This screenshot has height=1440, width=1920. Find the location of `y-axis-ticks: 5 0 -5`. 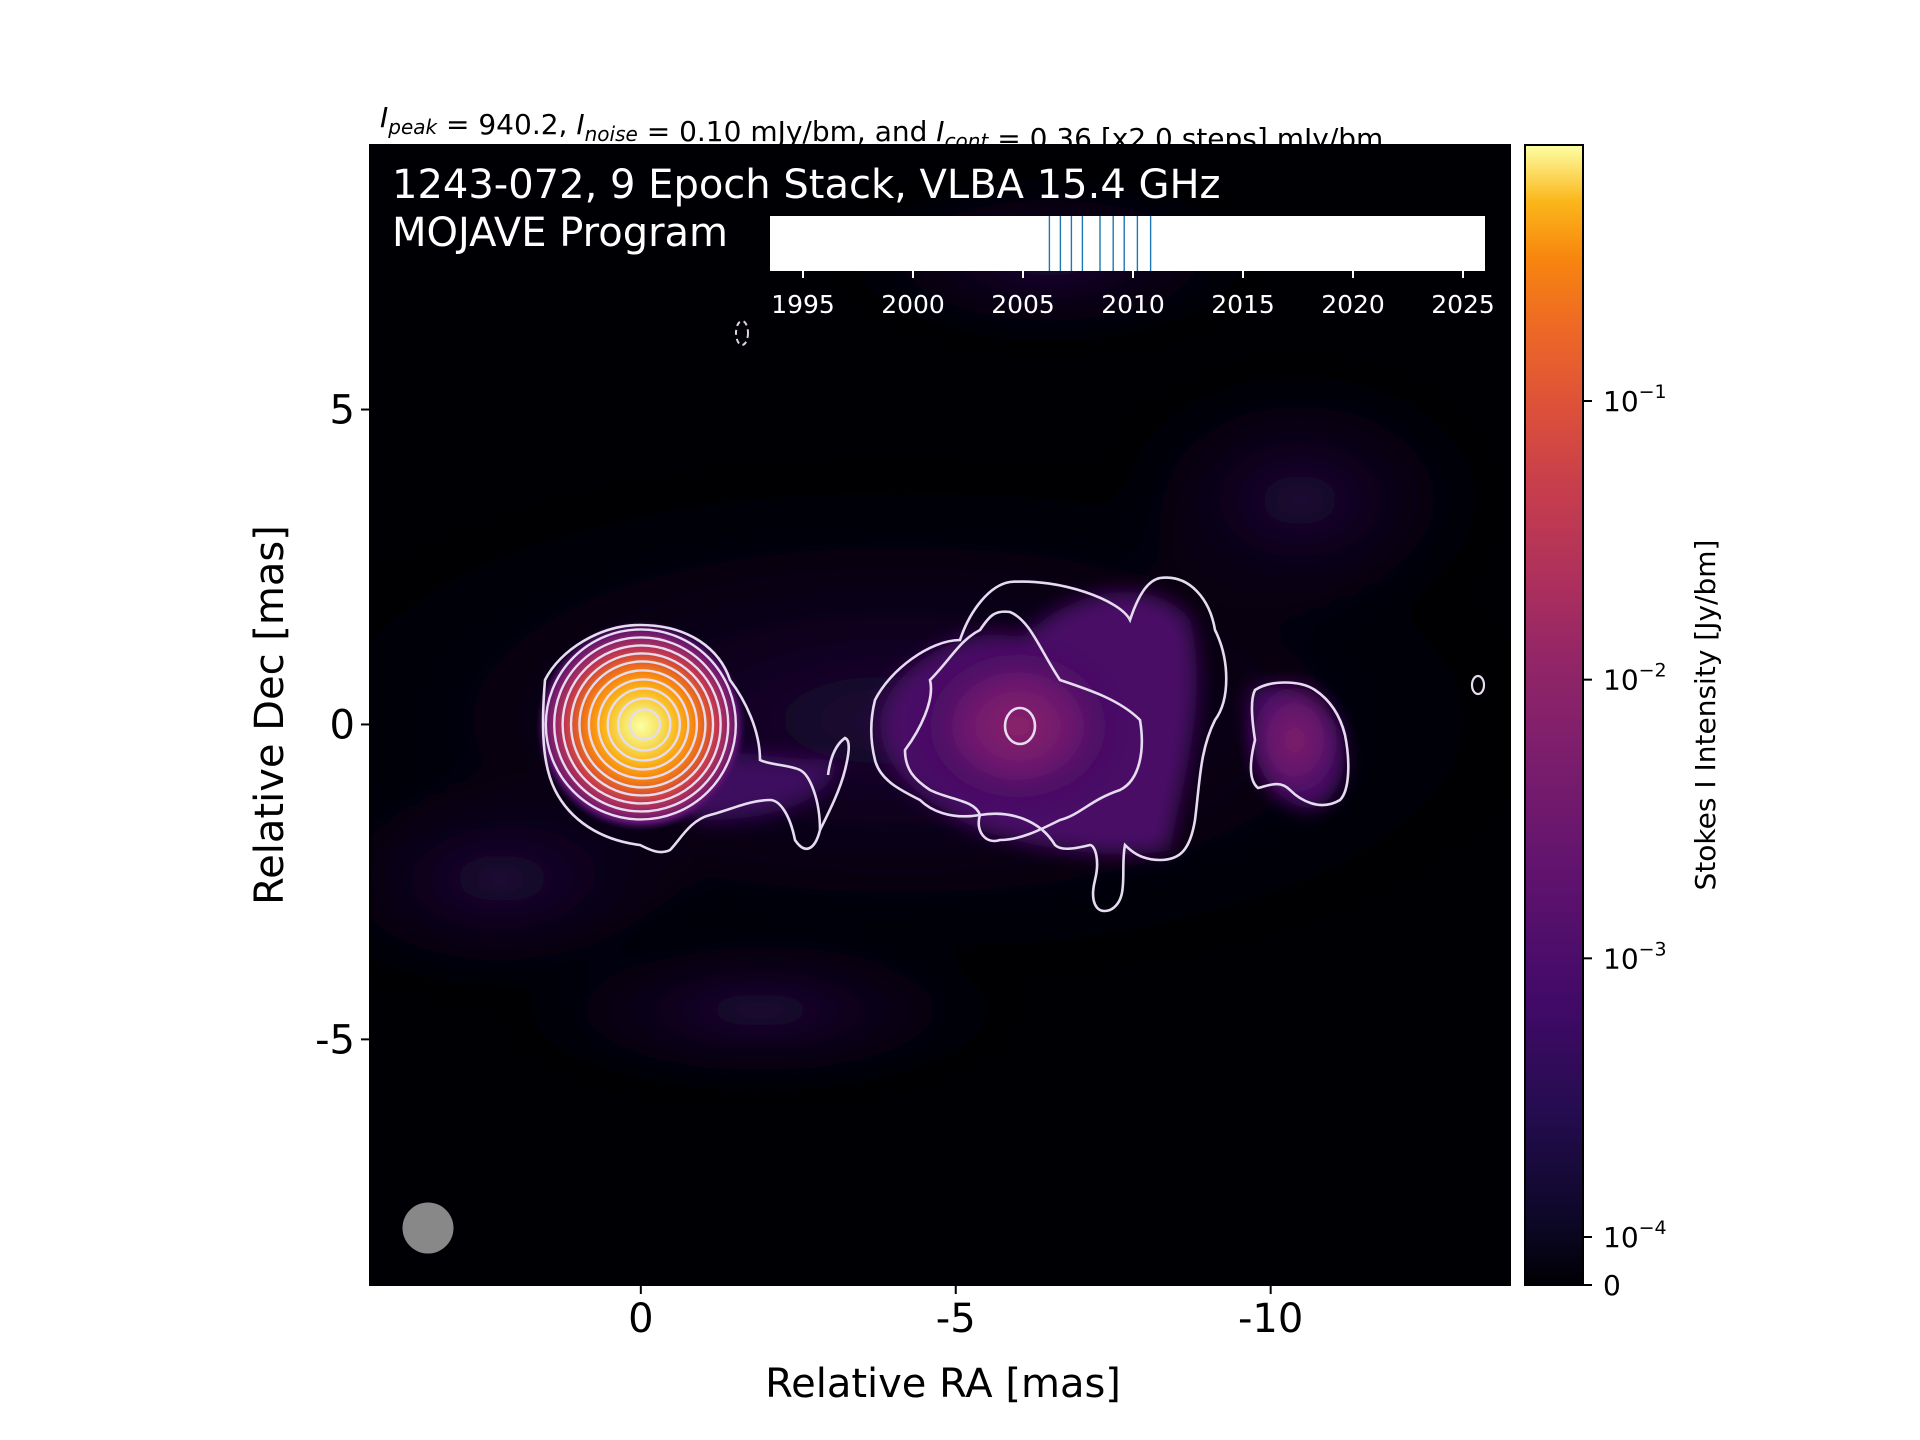

y-axis-ticks: 5 0 -5 is located at coordinates (342, 725).